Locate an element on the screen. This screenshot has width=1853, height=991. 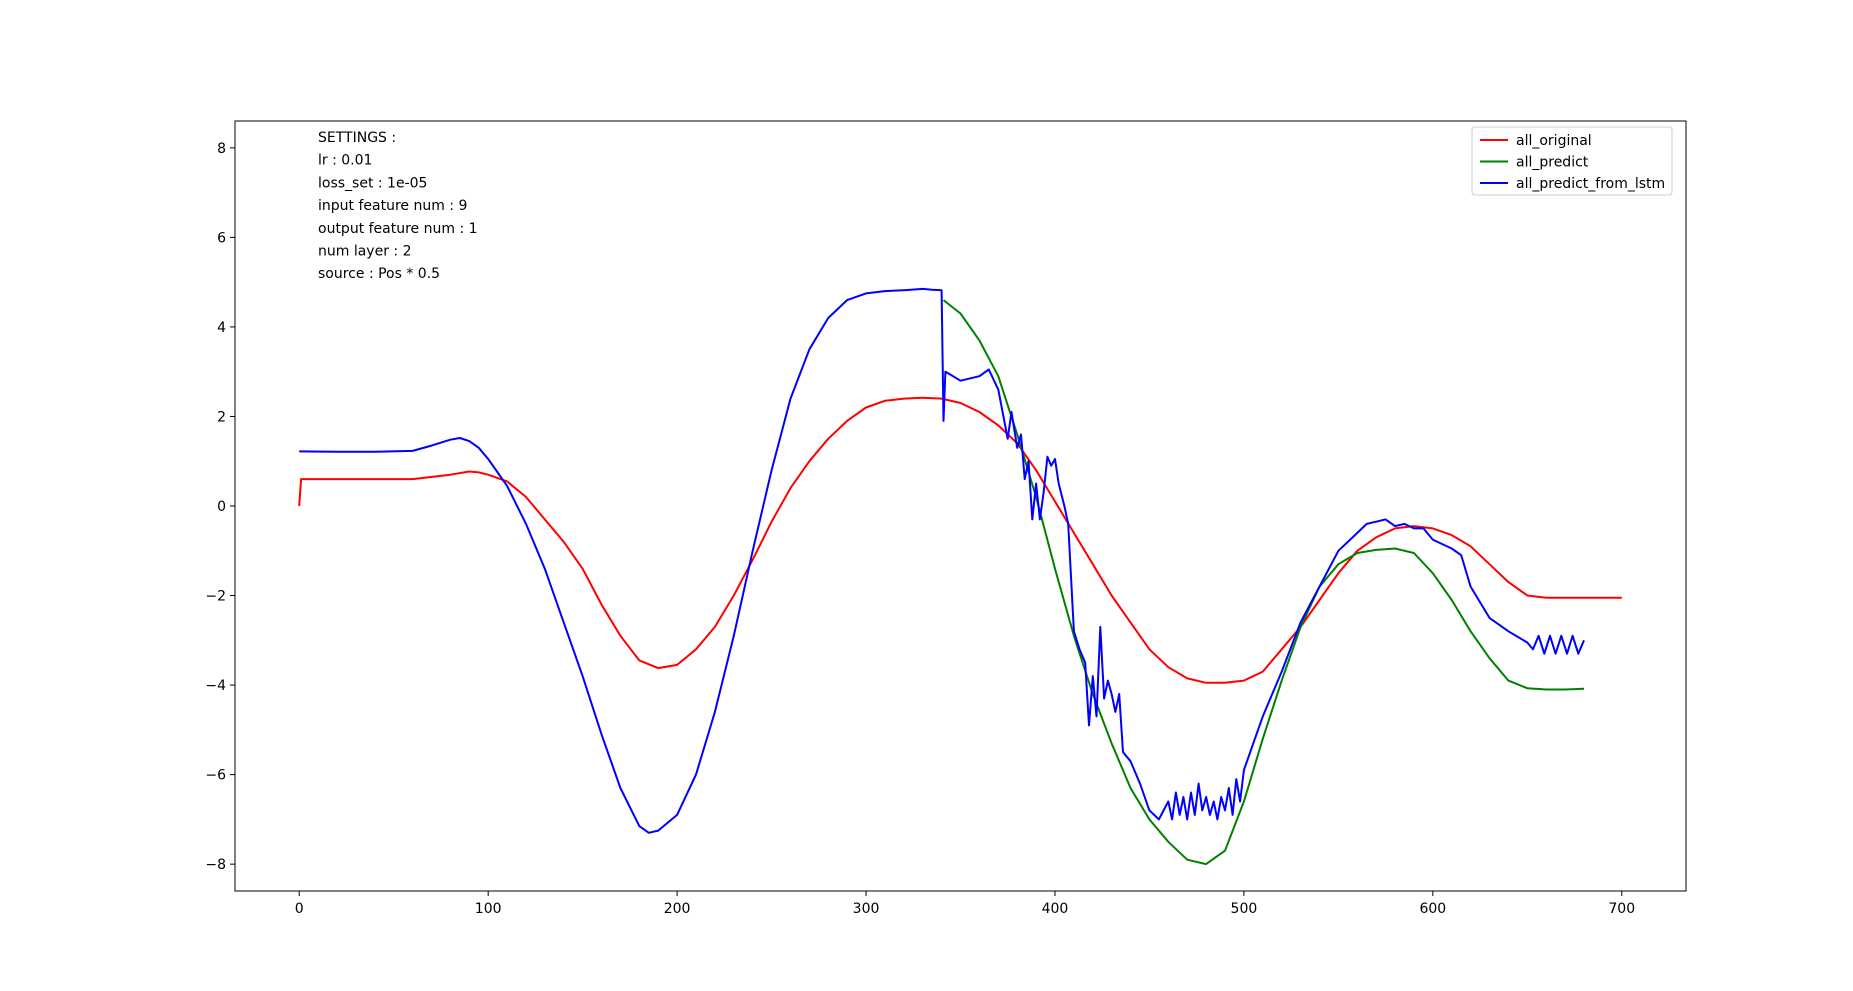
legend-label: all_original is located at coordinates (1554, 141).